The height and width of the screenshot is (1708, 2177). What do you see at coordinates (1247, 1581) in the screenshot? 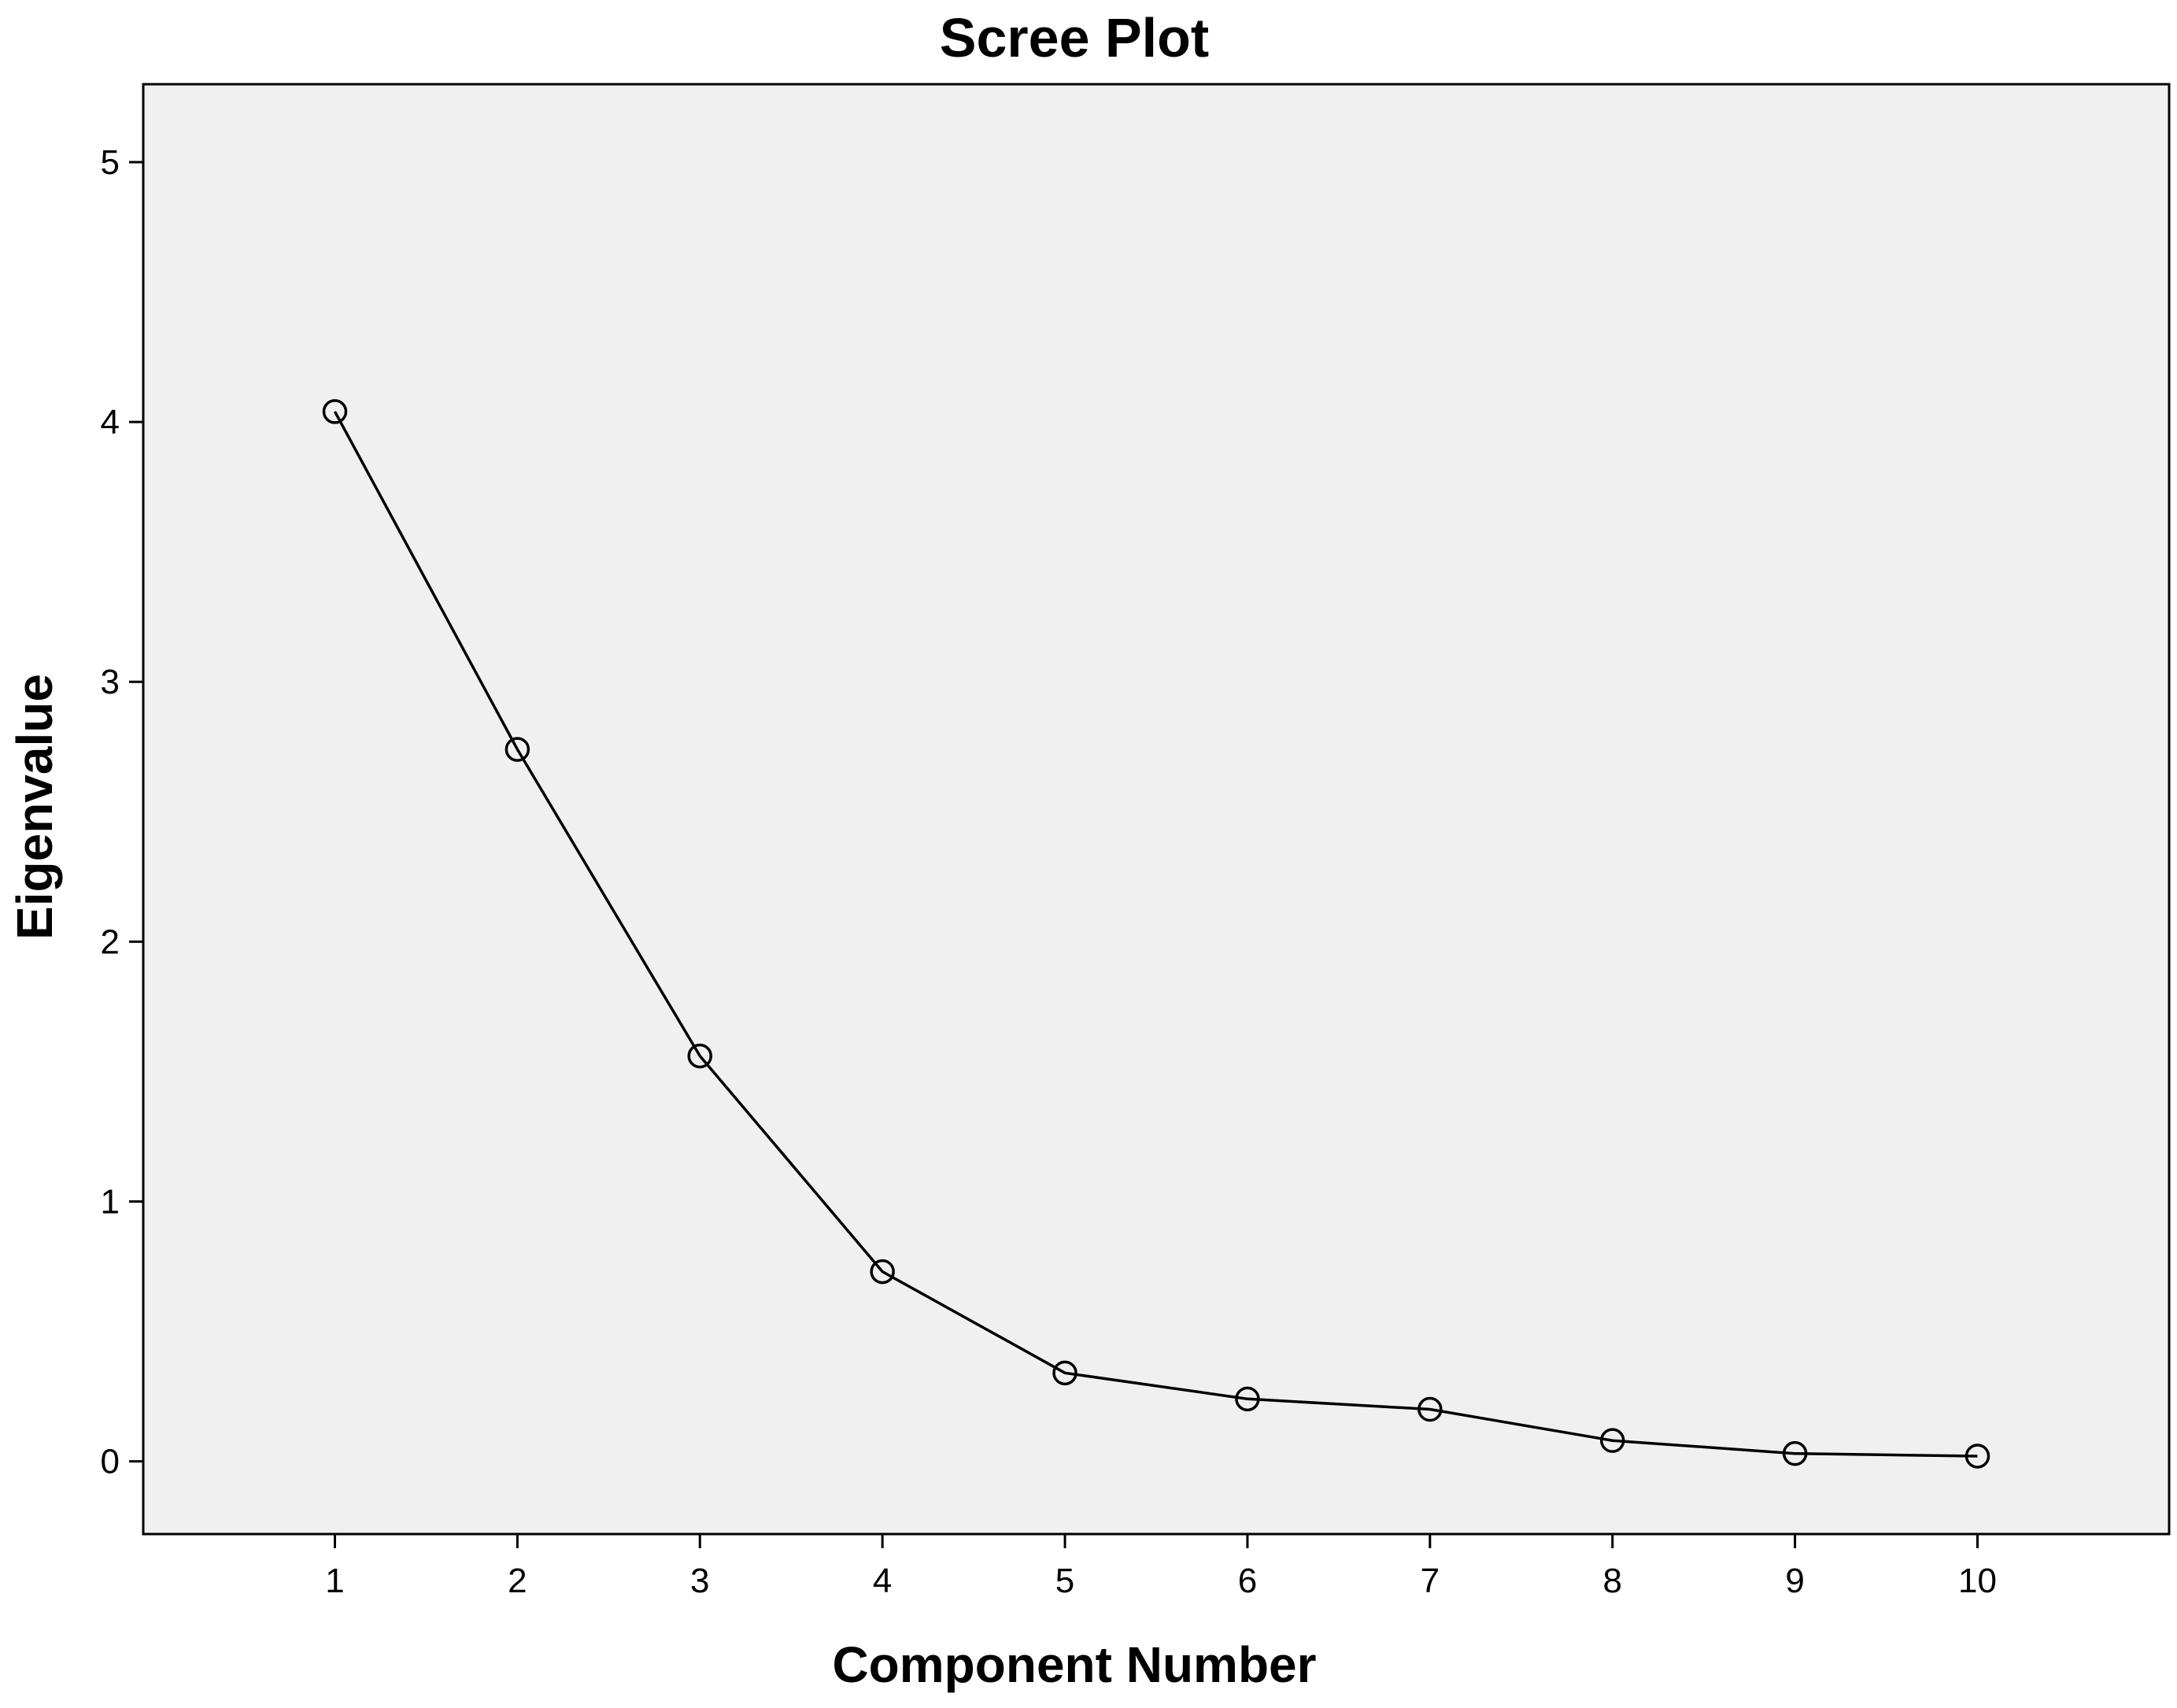
I see `x-tick-label: 6` at bounding box center [1247, 1581].